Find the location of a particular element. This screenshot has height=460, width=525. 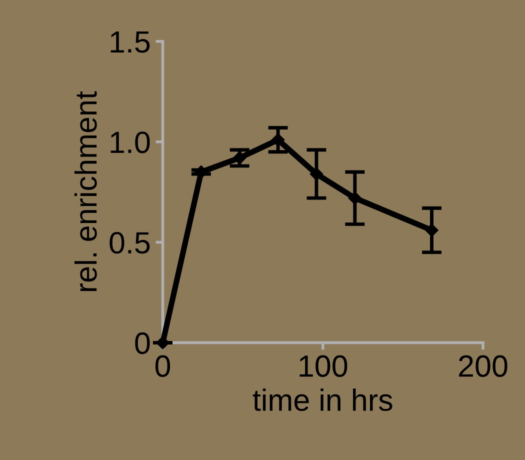

x-tick-label: 0 is located at coordinates (162, 366).